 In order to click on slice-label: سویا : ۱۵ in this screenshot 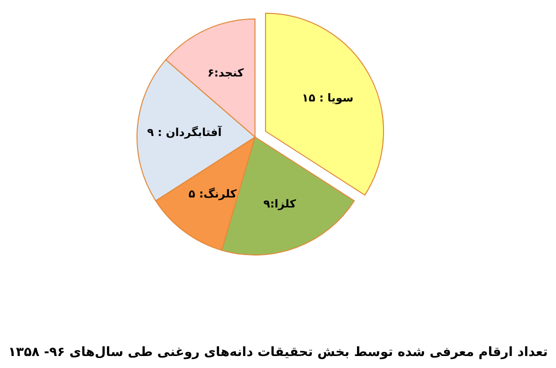, I will do `click(328, 97)`.